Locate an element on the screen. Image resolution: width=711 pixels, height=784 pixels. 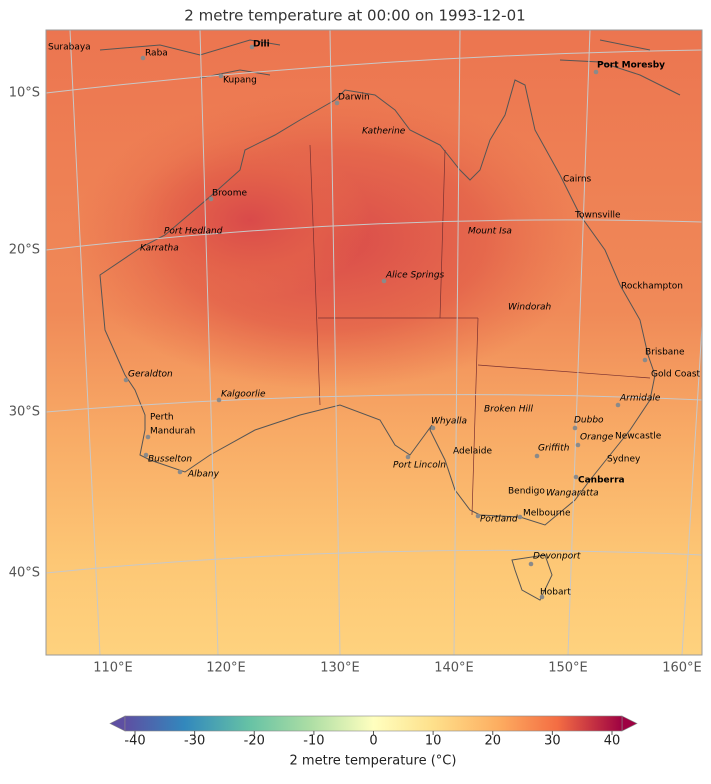
lon-label: 160°E is located at coordinates (682, 668).